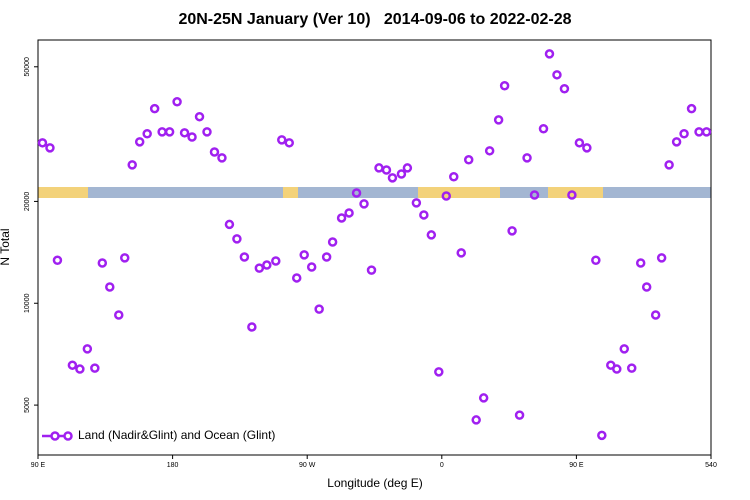 This screenshot has width=750, height=500. What do you see at coordinates (307, 465) in the screenshot?
I see `x-tick-label: 90 W` at bounding box center [307, 465].